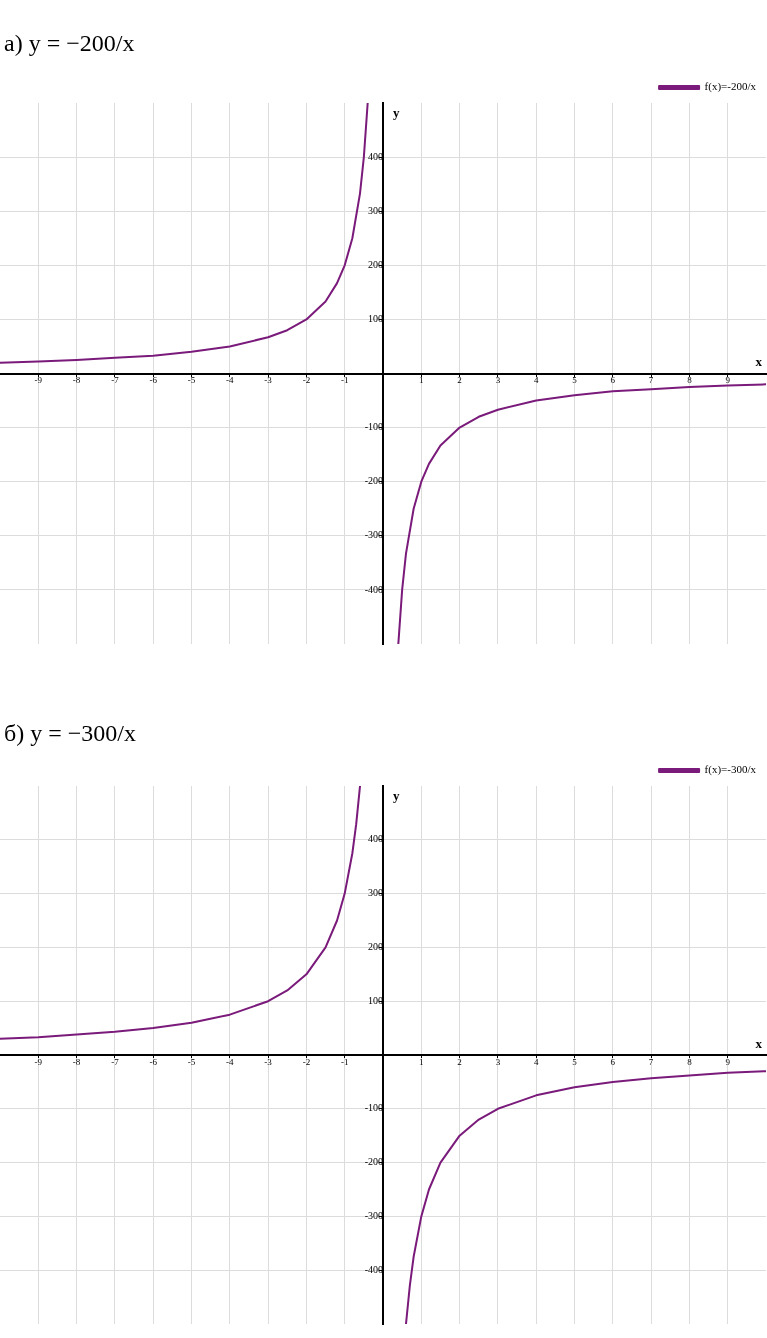 The height and width of the screenshot is (1338, 767). What do you see at coordinates (69, 43) in the screenshot?
I see `chart-title: а) y = −200/x` at bounding box center [69, 43].